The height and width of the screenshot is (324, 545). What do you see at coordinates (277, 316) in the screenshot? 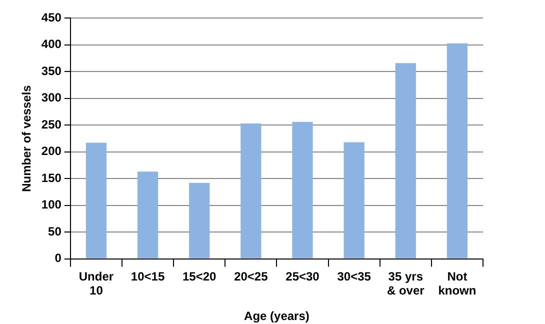
I see `x-axis-title: Age (years)` at bounding box center [277, 316].